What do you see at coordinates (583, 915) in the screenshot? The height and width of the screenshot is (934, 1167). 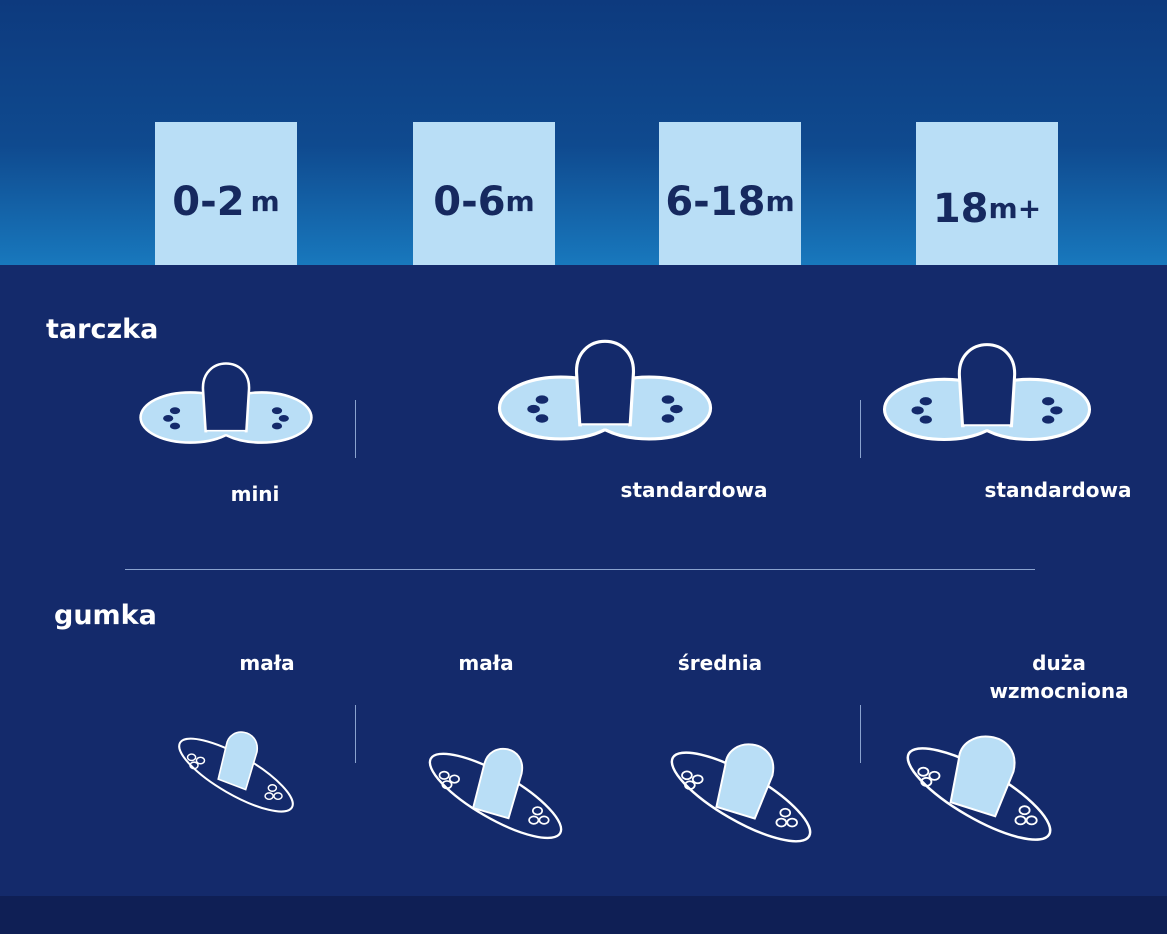 I see `footer-band` at bounding box center [583, 915].